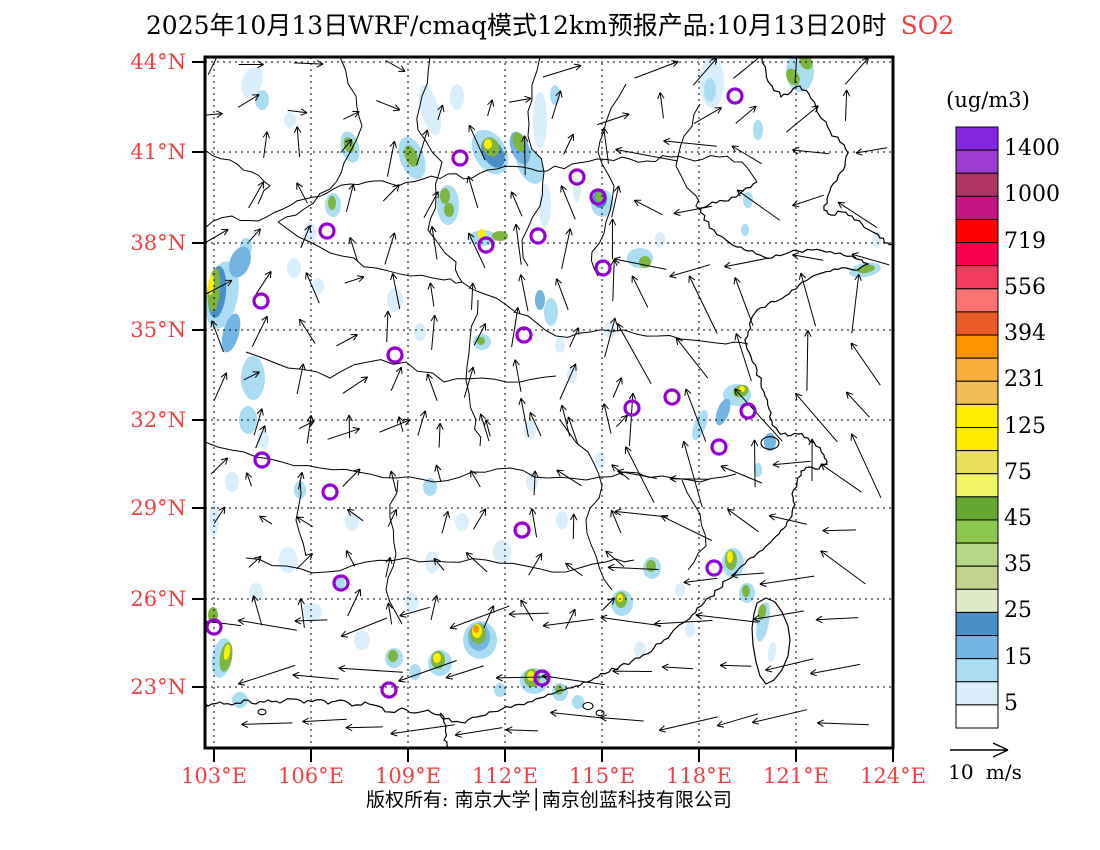  Describe the element at coordinates (985, 772) in the screenshot. I see `wind-scale-label: 10 m/s` at that location.